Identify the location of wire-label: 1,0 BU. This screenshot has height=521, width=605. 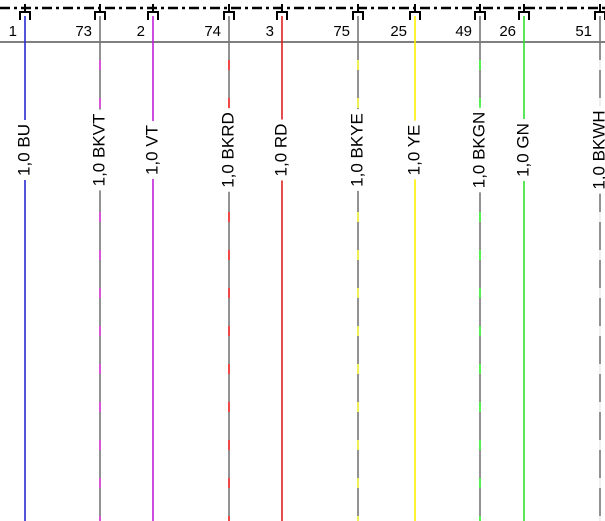
(23, 150).